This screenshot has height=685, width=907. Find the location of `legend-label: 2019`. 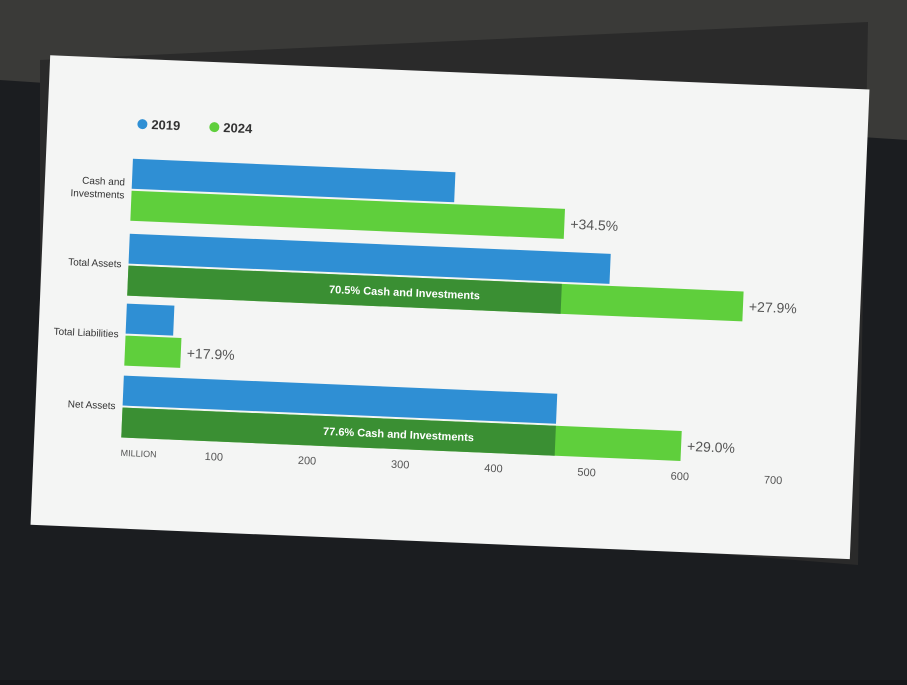

legend-label: 2019 is located at coordinates (166, 125).